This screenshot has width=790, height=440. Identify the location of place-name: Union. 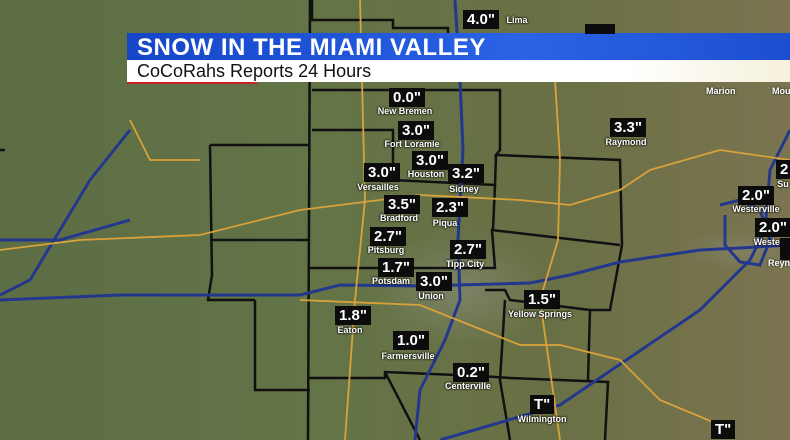
(431, 296).